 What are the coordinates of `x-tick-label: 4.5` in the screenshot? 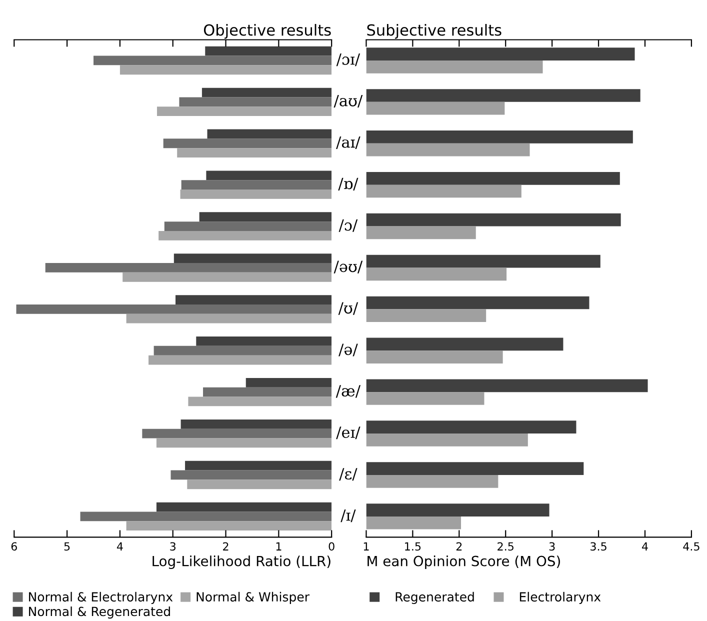 It's located at (691, 546).